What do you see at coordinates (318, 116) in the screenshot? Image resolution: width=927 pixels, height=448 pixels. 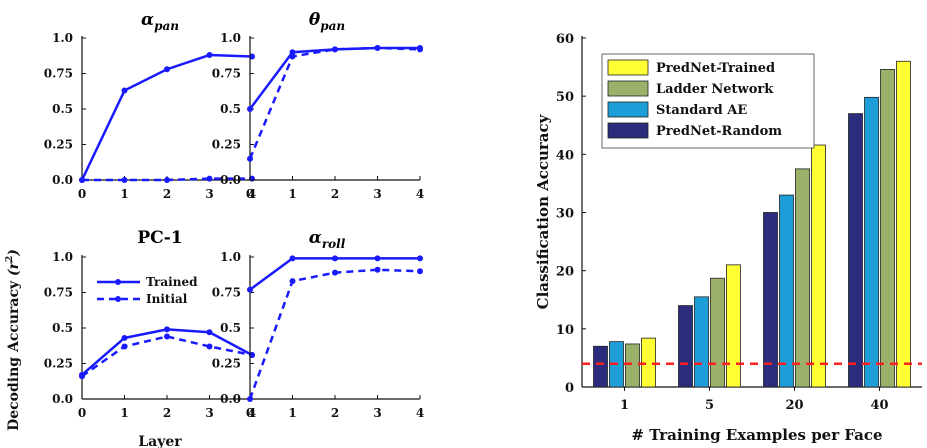 I see `line-panel-theta-pan: 0.0 0.25 0.5 0.75 1.0 0 1 2 3 4` at bounding box center [318, 116].